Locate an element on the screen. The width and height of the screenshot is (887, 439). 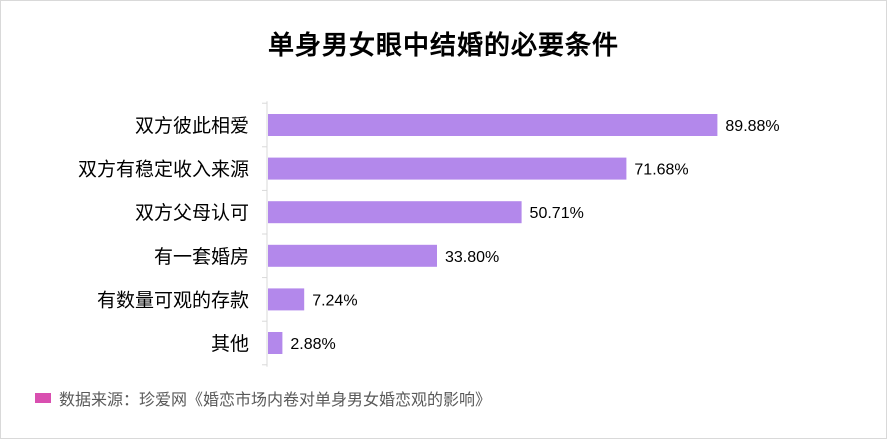
category-label: 双方父母认可 is located at coordinates (192, 213).